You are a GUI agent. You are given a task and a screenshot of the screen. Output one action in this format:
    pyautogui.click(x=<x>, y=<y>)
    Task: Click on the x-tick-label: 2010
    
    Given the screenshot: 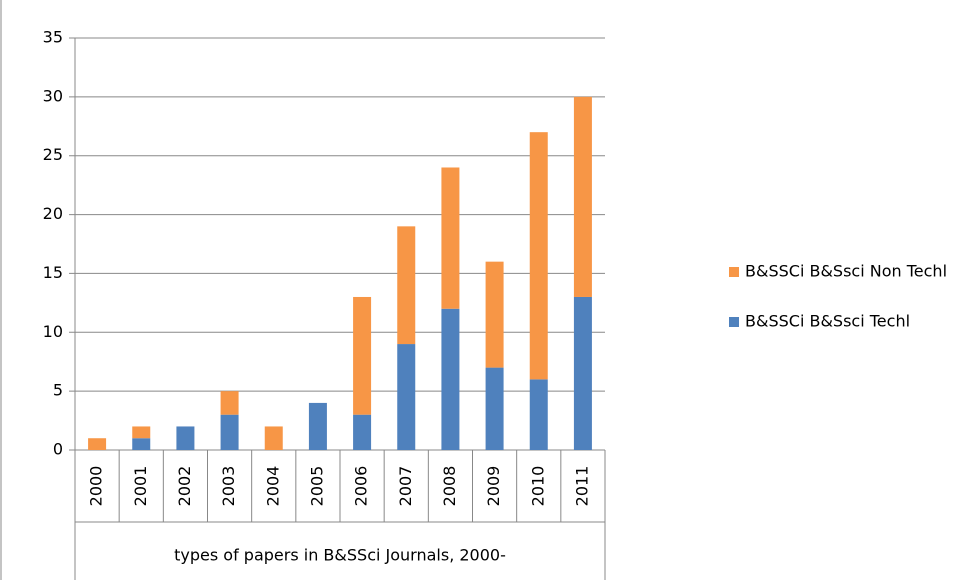 What is the action you would take?
    pyautogui.click(x=537, y=486)
    